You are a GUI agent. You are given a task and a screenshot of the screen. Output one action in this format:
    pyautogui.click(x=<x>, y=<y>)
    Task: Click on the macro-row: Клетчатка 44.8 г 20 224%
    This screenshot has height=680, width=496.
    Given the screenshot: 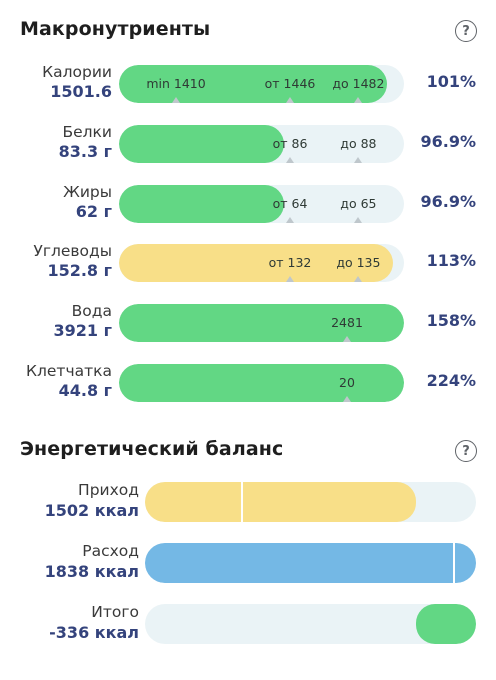 What is the action you would take?
    pyautogui.click(x=248, y=383)
    